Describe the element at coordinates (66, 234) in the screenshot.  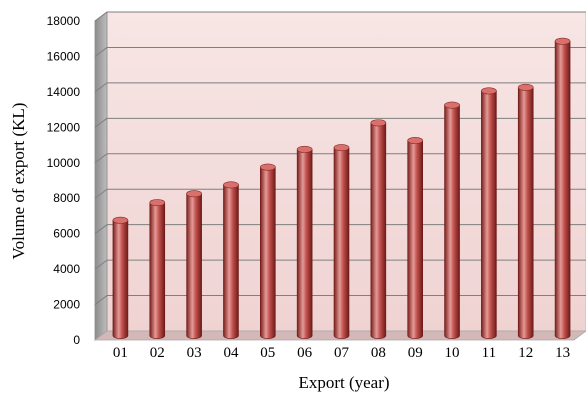
I see `y-tick-label: 6000` at that location.